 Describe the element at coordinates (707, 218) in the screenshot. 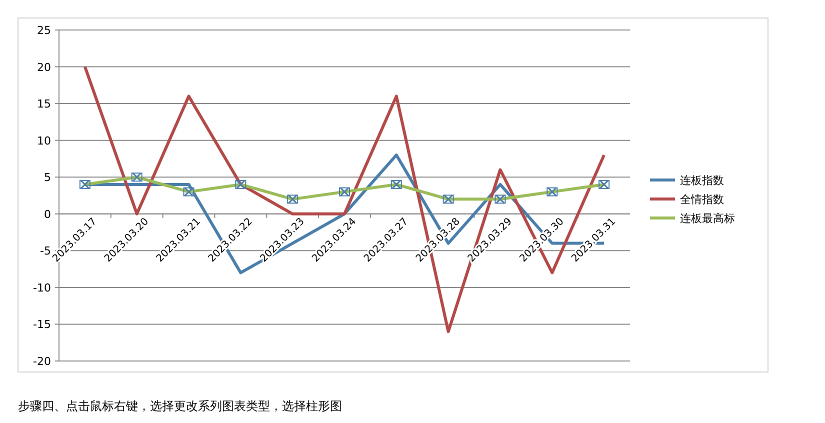

I see `legend-label: 连板最高标` at that location.